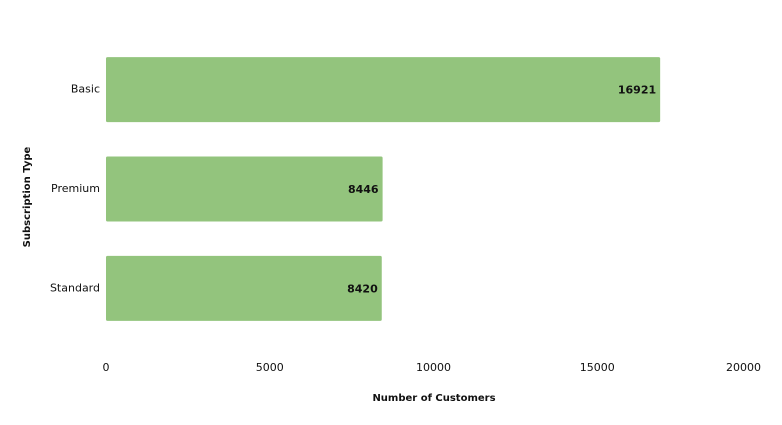 The image size is (782, 425). Describe the element at coordinates (244, 288) in the screenshot. I see `bar-standard` at that location.